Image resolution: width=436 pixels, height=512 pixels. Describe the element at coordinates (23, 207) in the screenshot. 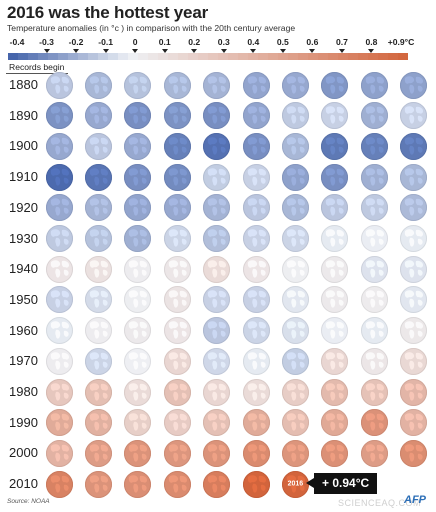

I see `decade-label: 1920` at that location.